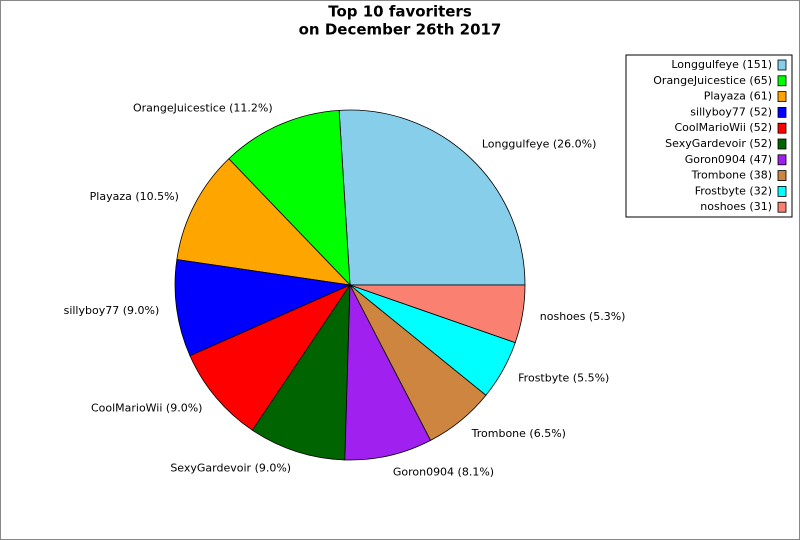 This screenshot has width=800, height=540. Describe the element at coordinates (400, 30) in the screenshot. I see `chart-title: on December 26th 2017` at that location.